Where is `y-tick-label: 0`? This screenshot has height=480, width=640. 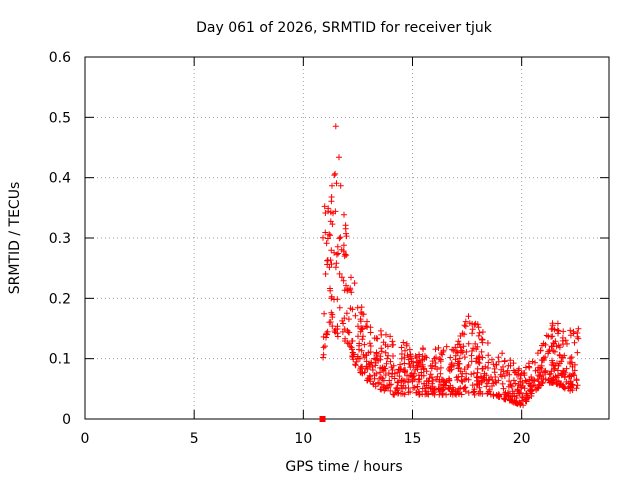 y-tick-label: 0 is located at coordinates (66, 420).